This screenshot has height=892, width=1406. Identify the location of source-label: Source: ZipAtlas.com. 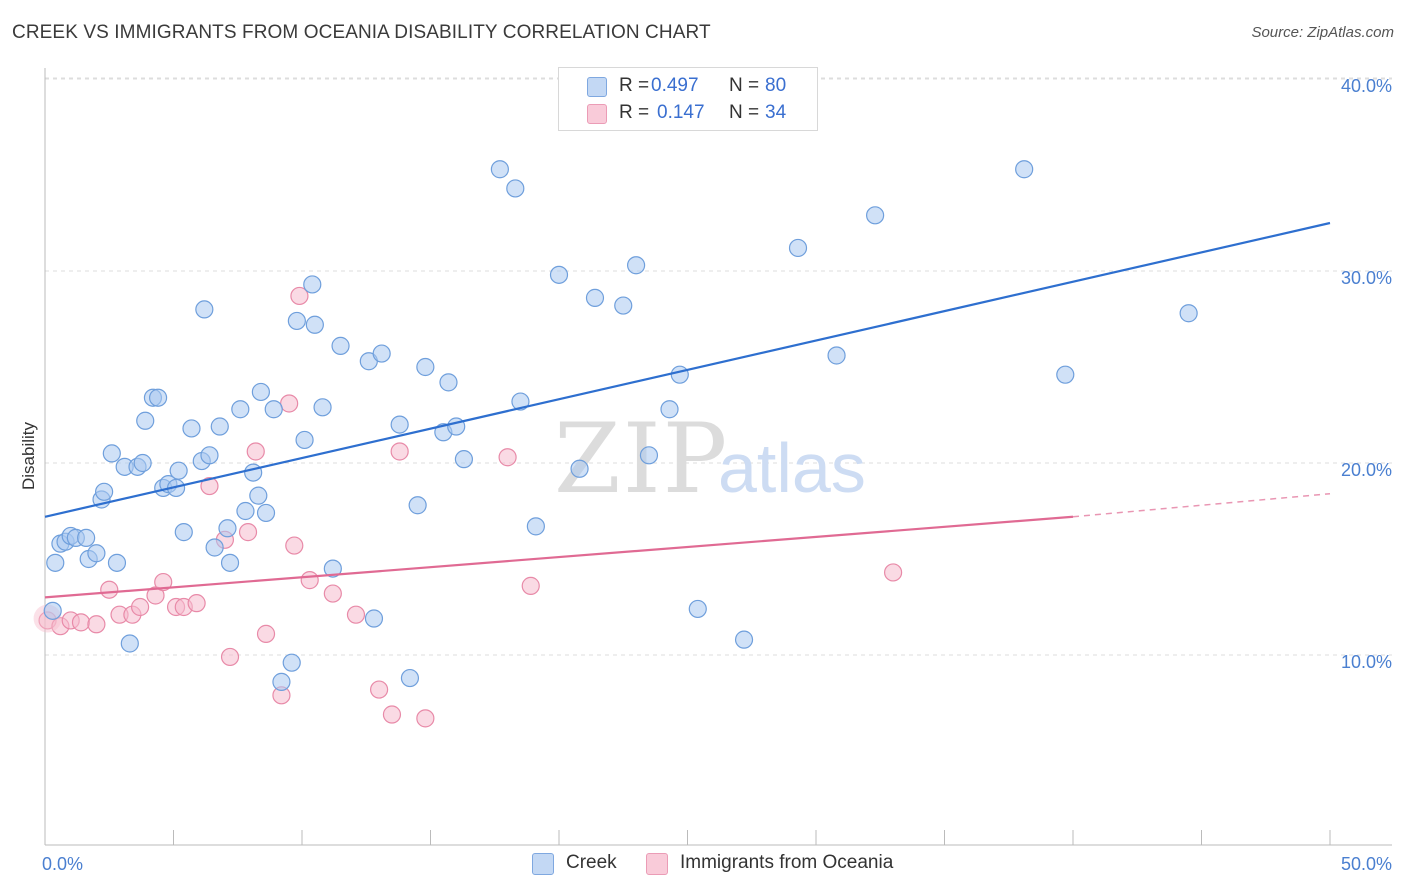
(1322, 32).